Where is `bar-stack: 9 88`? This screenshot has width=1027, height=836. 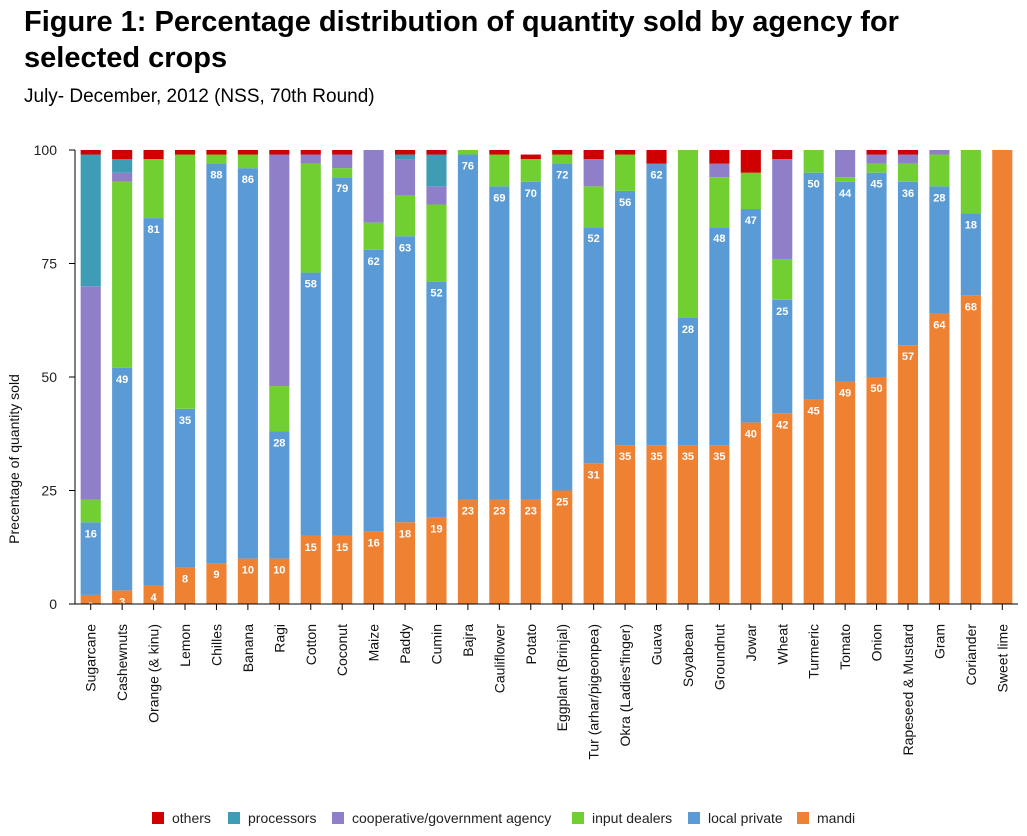 bar-stack: 9 88 is located at coordinates (216, 377).